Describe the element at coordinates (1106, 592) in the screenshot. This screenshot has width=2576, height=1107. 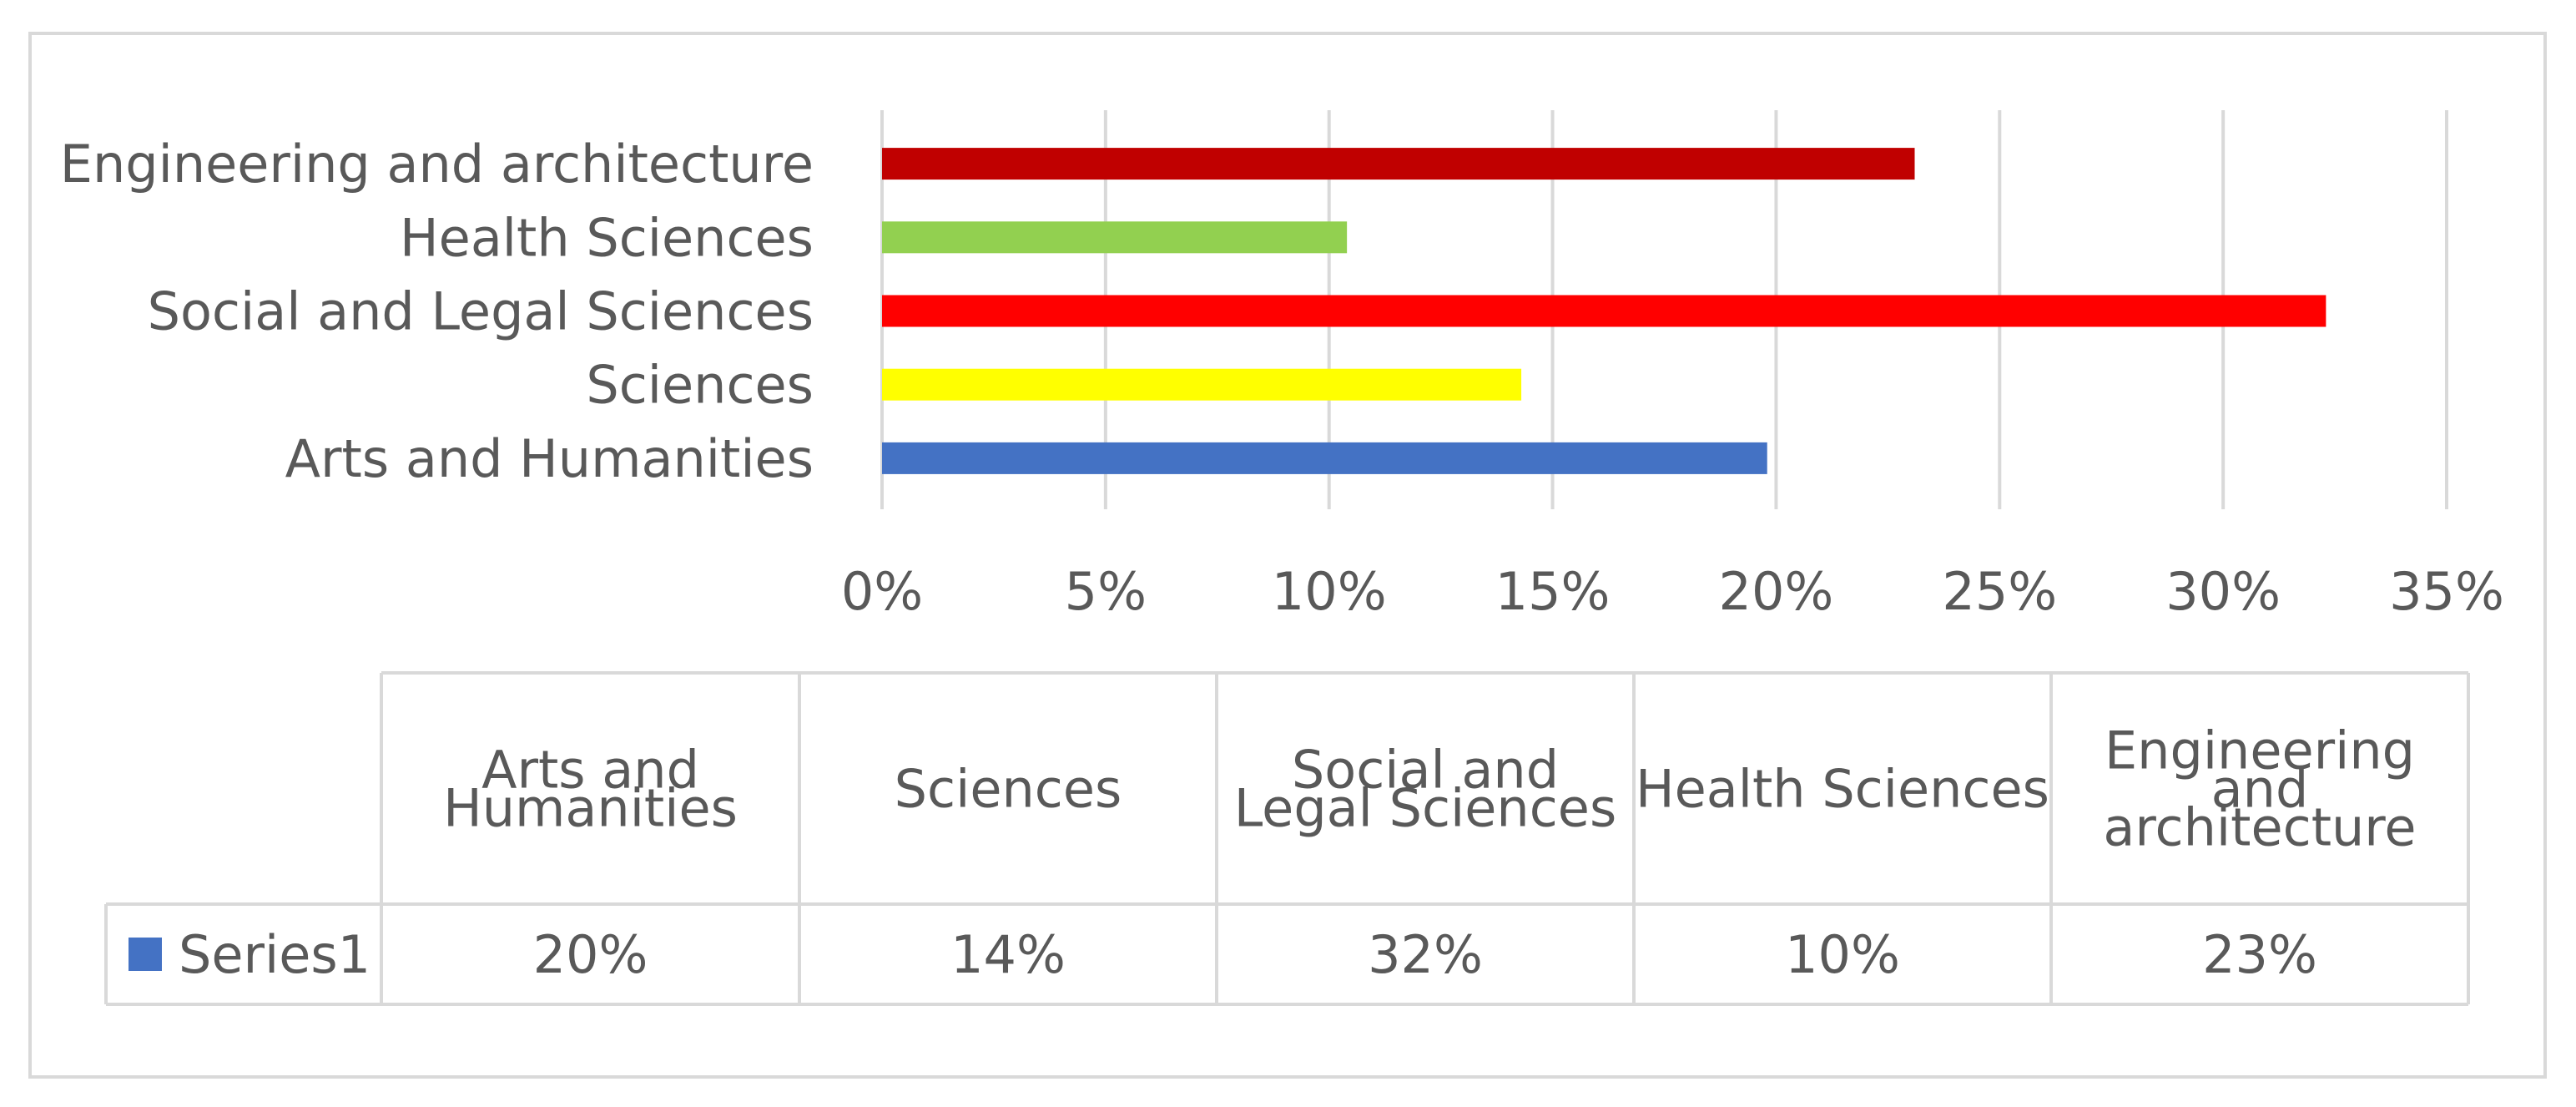
I see `x-tick-label: 5%` at that location.